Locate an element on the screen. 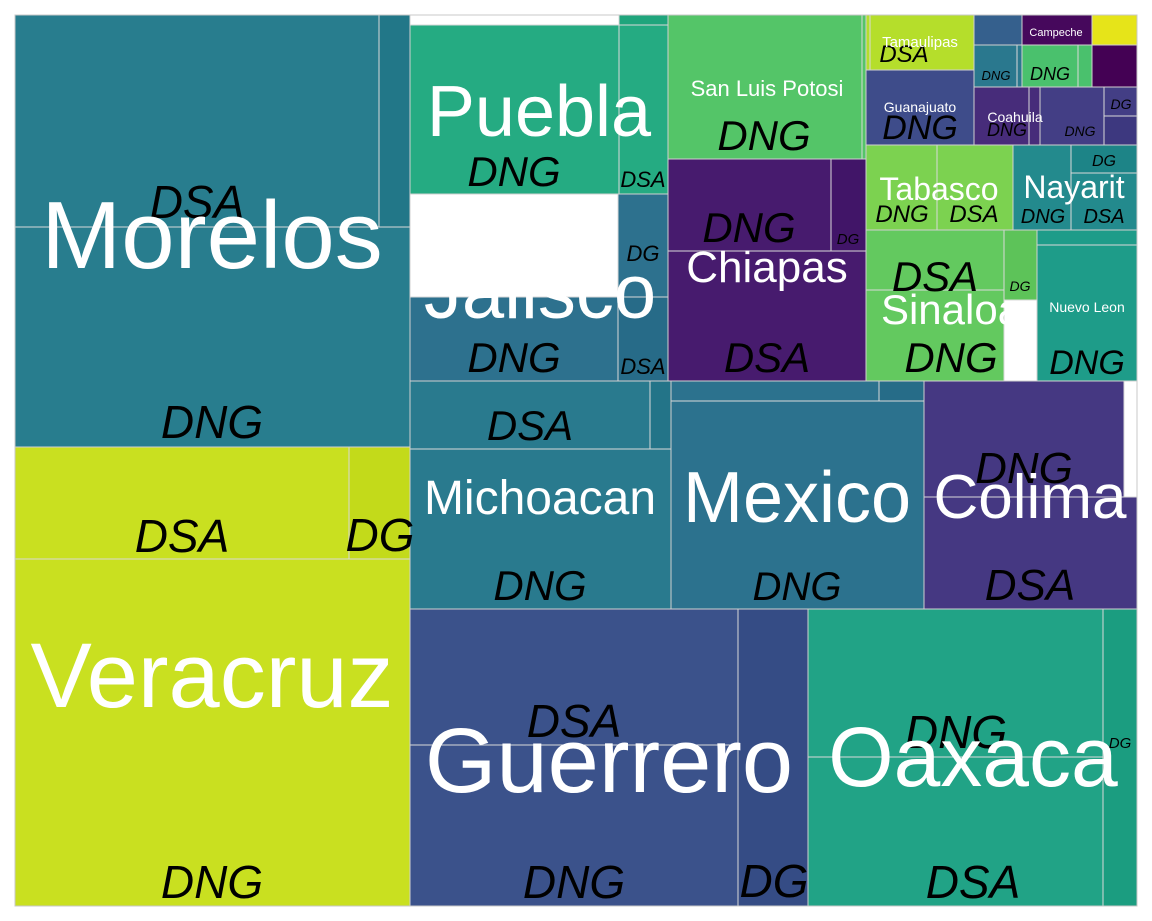 Image resolution: width=1152 pixels, height=921 pixels. sub-label-tabasco-13-dng: DNG is located at coordinates (901, 214).